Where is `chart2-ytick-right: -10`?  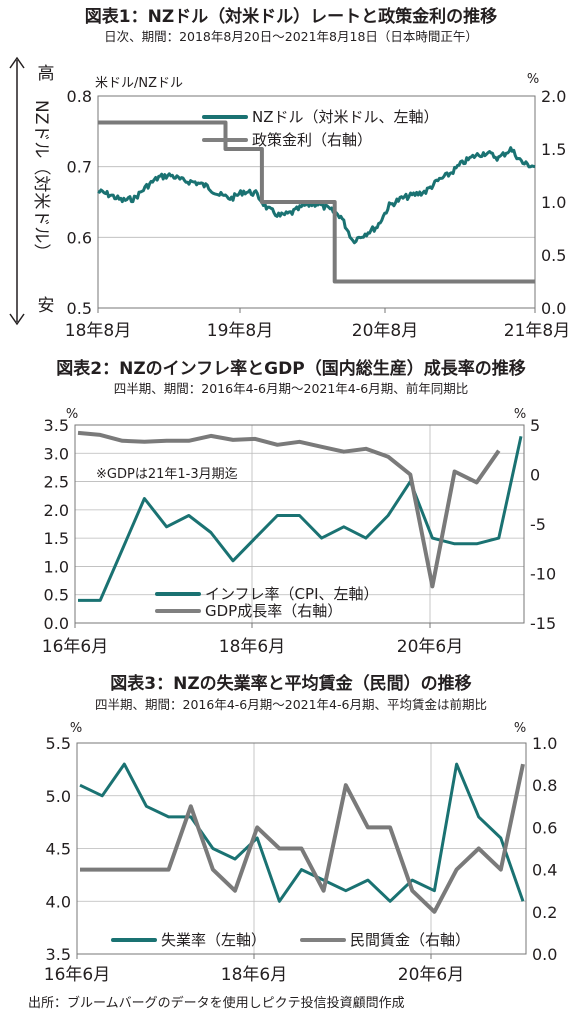 chart2-ytick-right: -10 is located at coordinates (543, 574).